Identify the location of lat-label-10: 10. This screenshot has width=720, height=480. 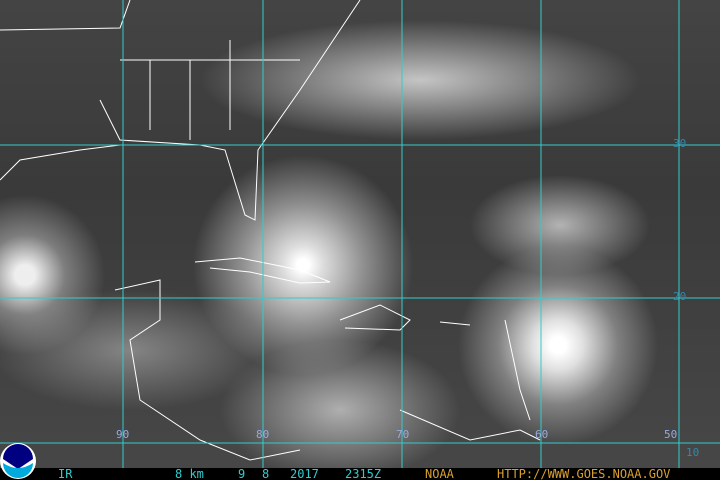
(693, 452).